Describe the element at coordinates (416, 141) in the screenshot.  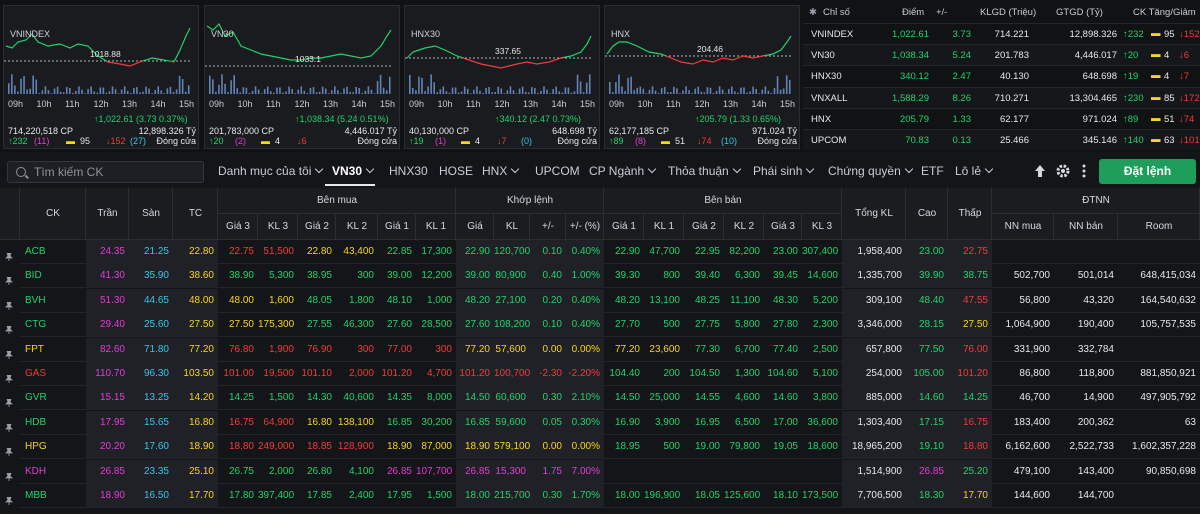
I see `advancers: ↑19` at that location.